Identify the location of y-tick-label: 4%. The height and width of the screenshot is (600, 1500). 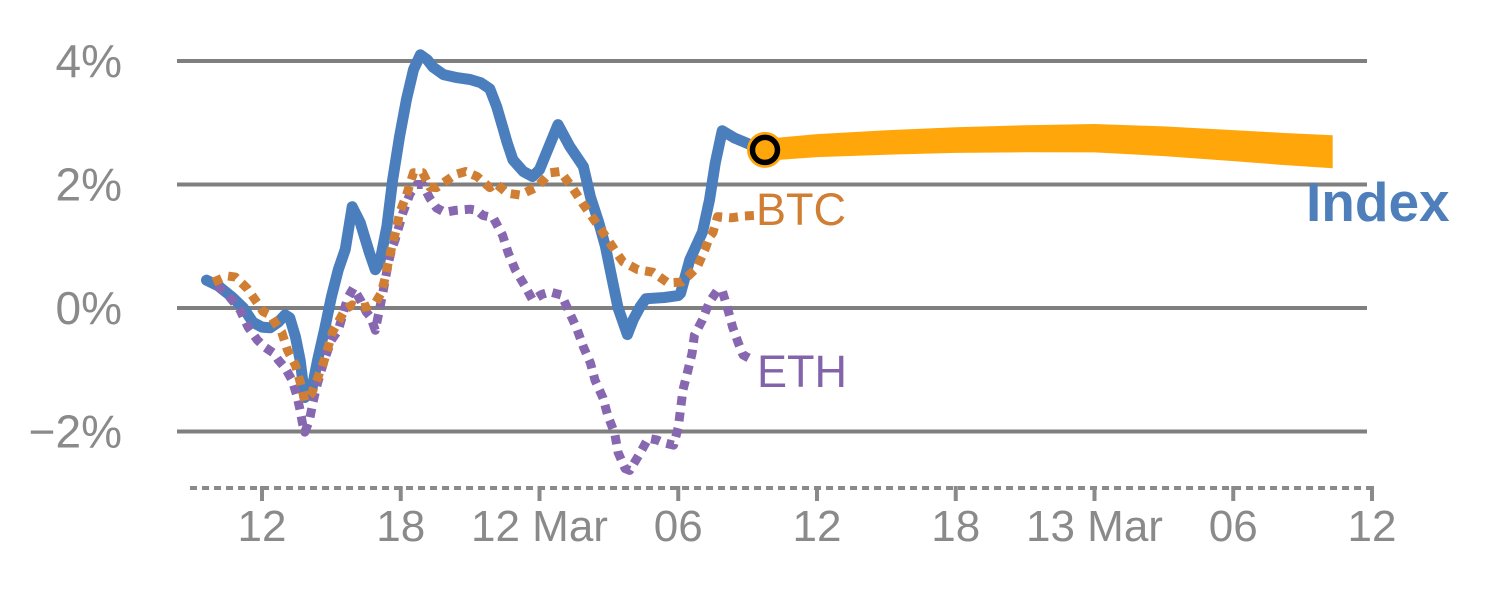
(89, 61).